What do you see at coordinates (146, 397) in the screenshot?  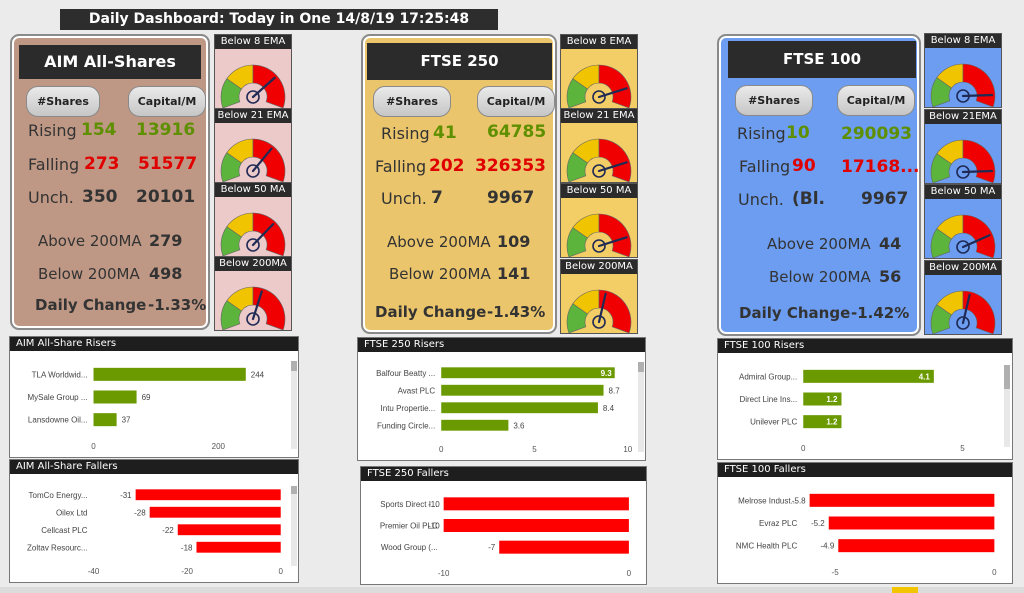 I see `data-label: 69` at bounding box center [146, 397].